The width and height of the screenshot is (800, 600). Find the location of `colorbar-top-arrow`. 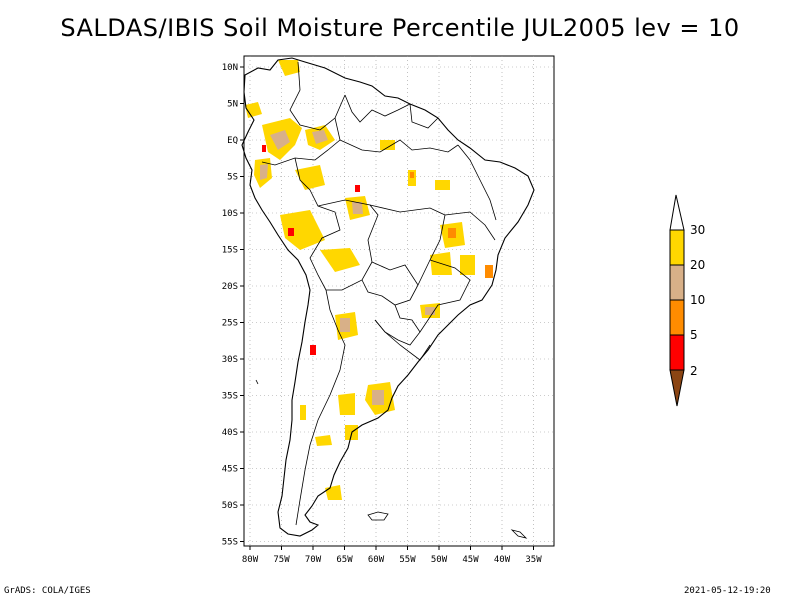

colorbar-top-arrow is located at coordinates (677, 212).